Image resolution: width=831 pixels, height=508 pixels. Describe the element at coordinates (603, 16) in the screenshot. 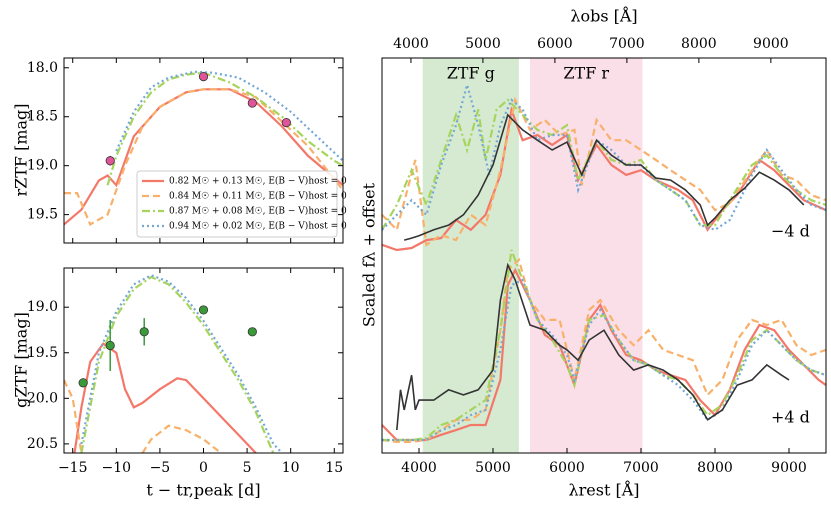

I see `x2-axis-label: λobs [Å]` at that location.